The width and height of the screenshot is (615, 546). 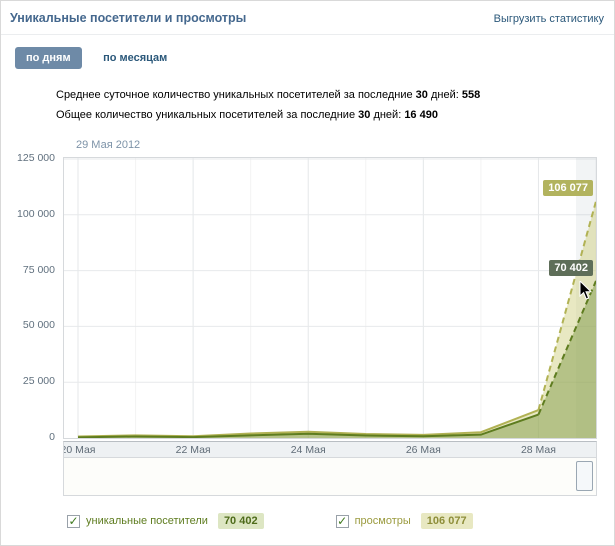 I want to click on legend-label-views: просмотры, so click(x=382, y=521).